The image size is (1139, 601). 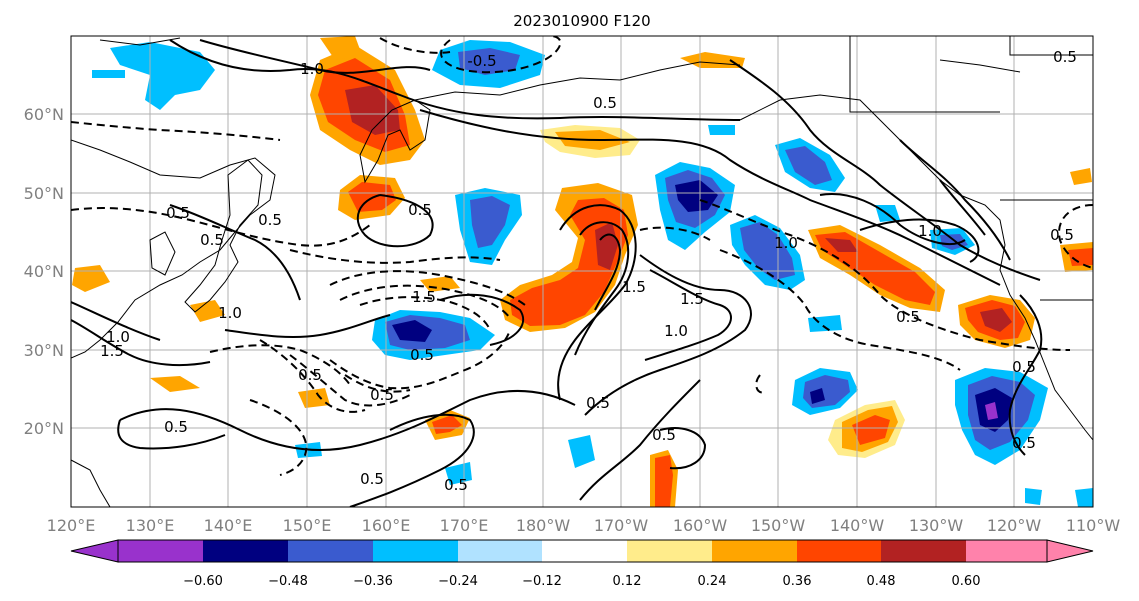 I want to click on lat-label: 40°N, so click(x=44, y=271).